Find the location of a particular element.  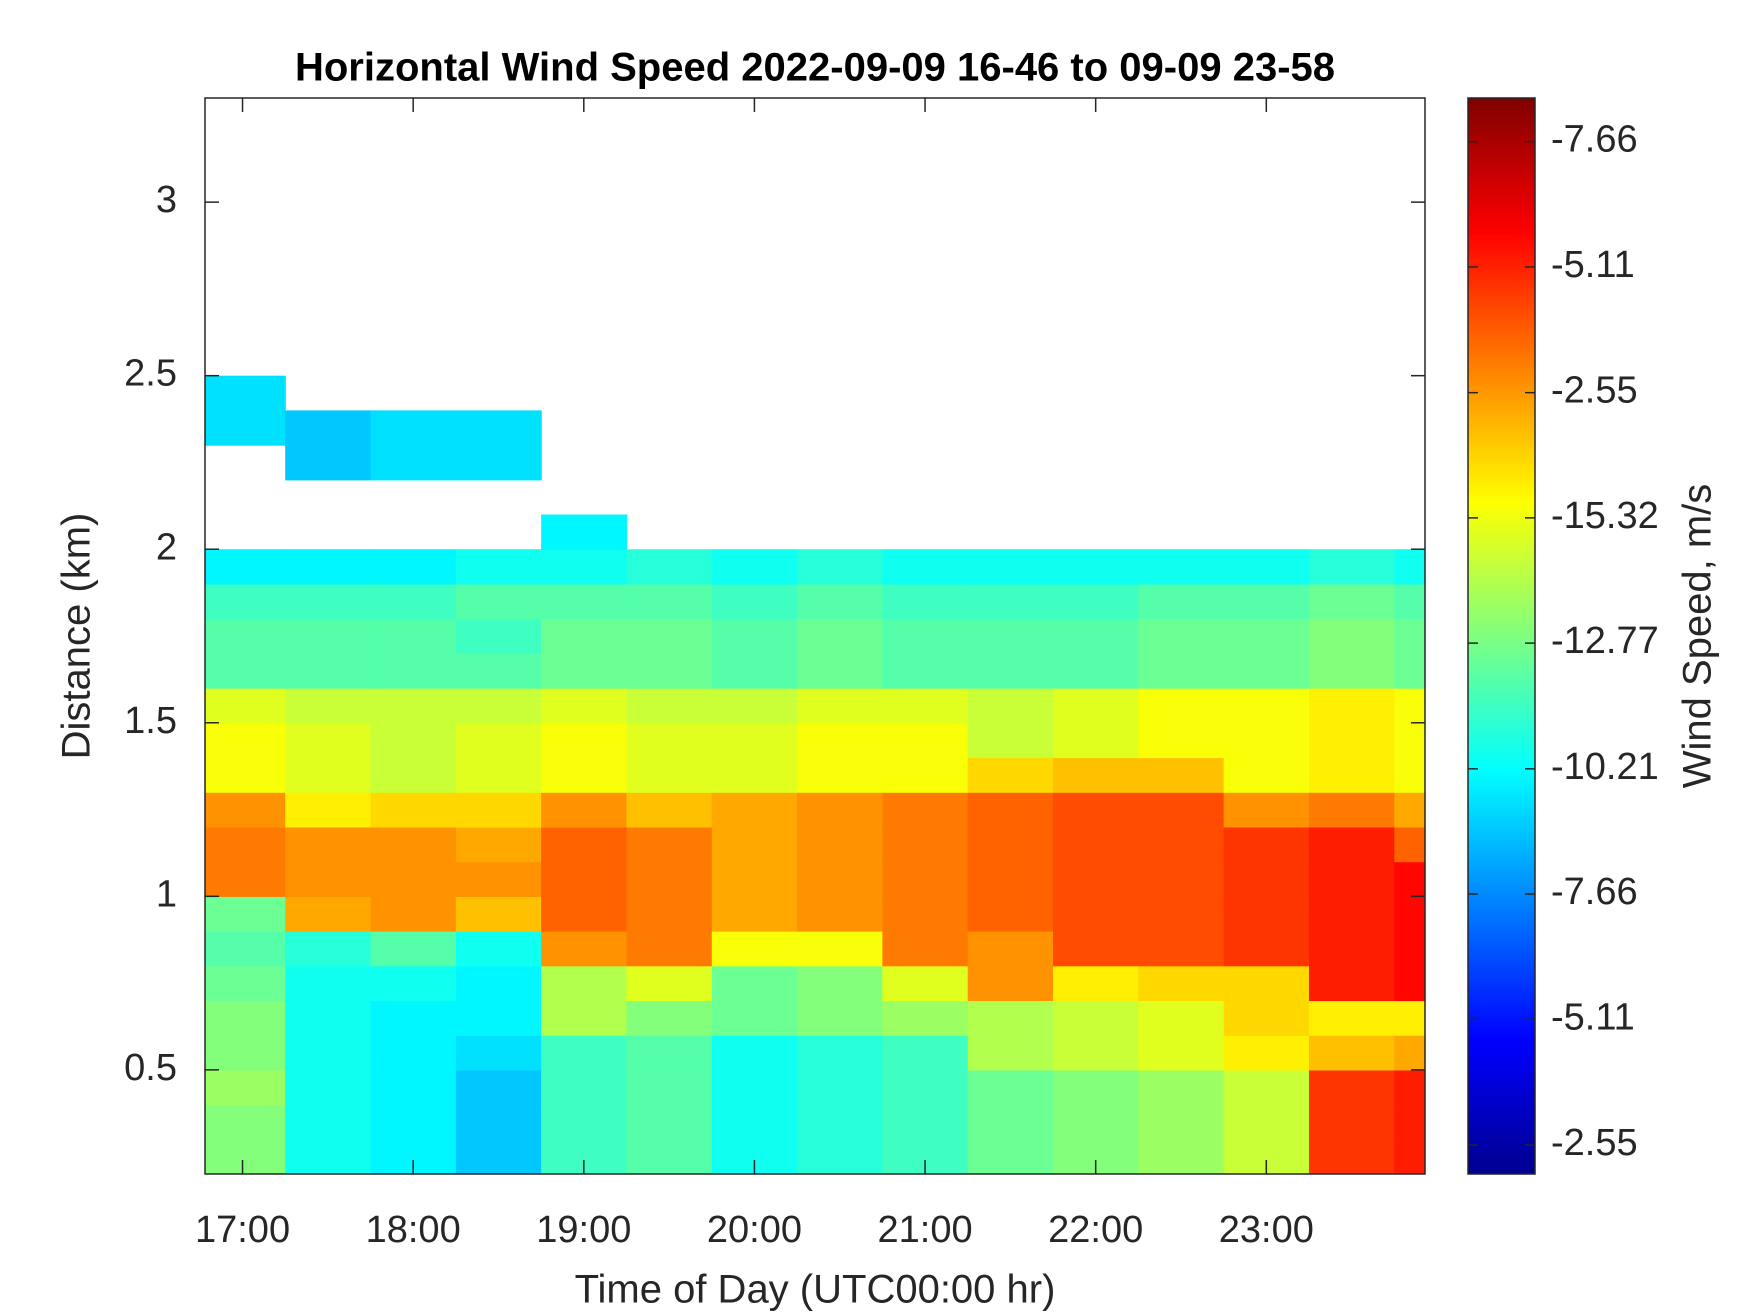

colorbar-tick-label: -10.21 is located at coordinates (1605, 767).